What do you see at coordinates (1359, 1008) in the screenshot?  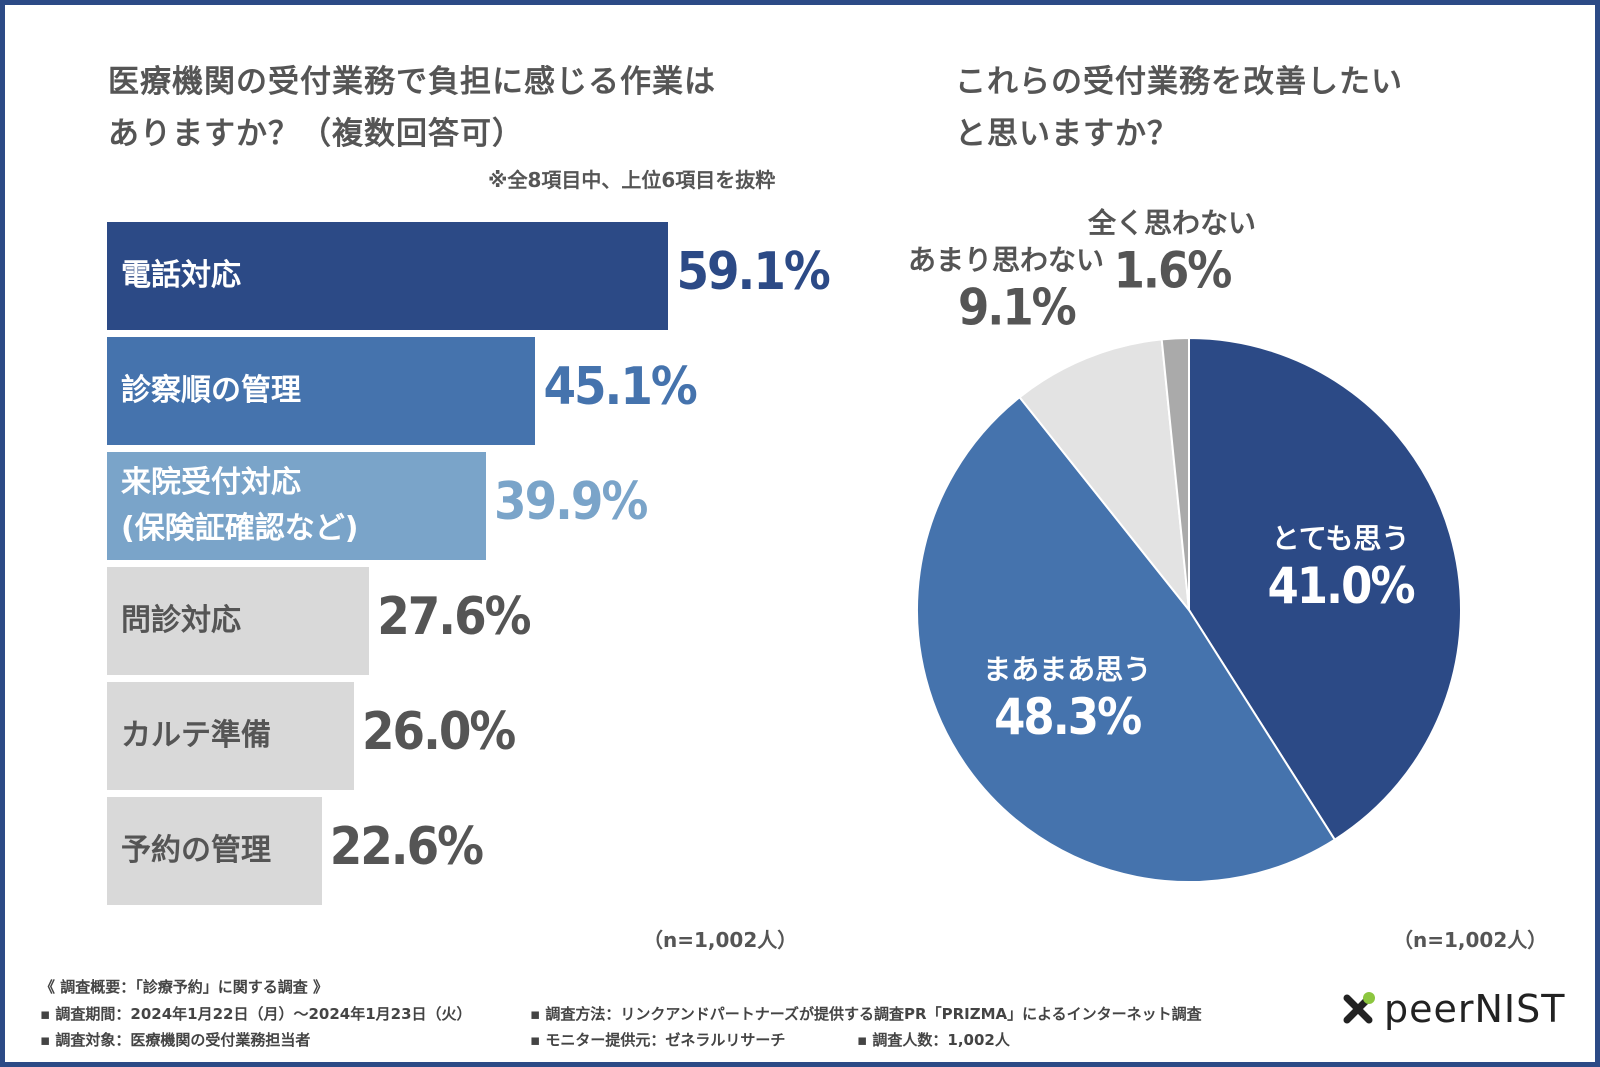 I see `peernist-logo-icon` at bounding box center [1359, 1008].